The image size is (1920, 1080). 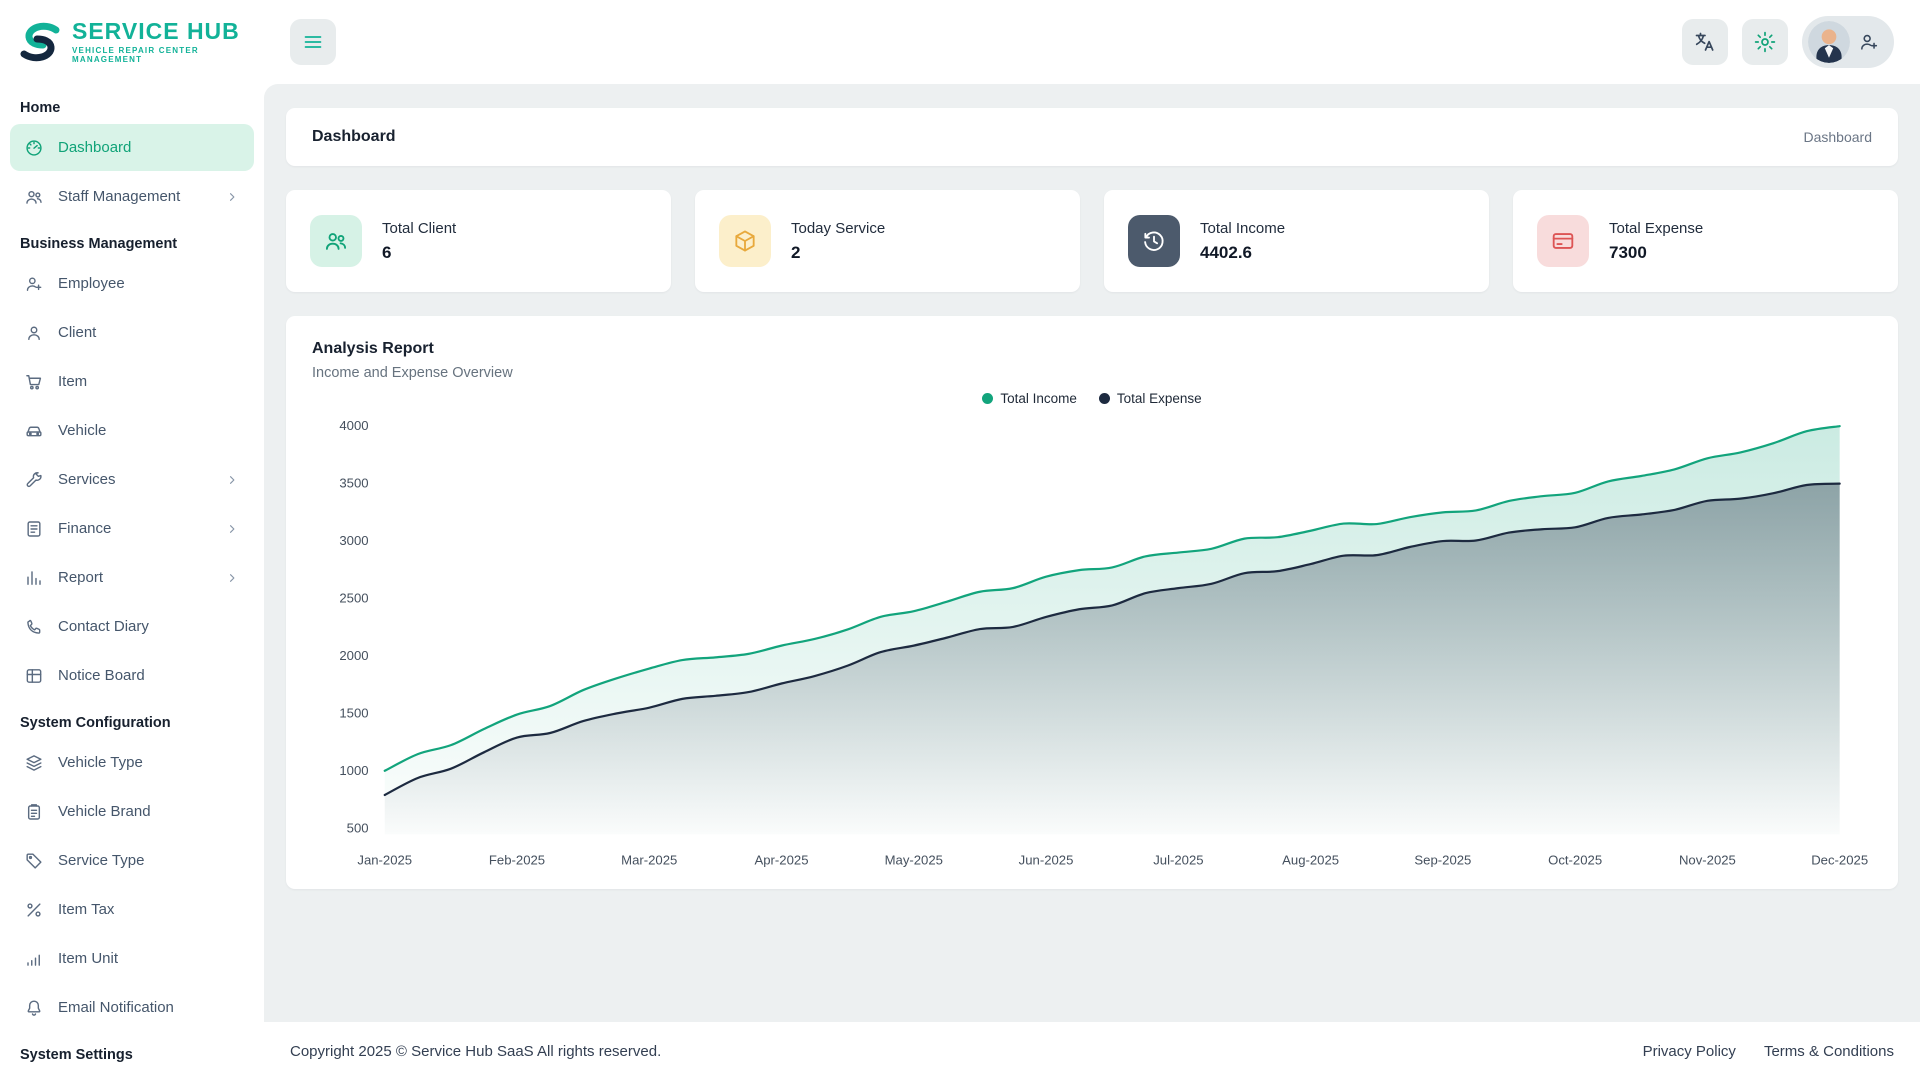 I want to click on legend-label: Total Income, so click(x=1038, y=398).